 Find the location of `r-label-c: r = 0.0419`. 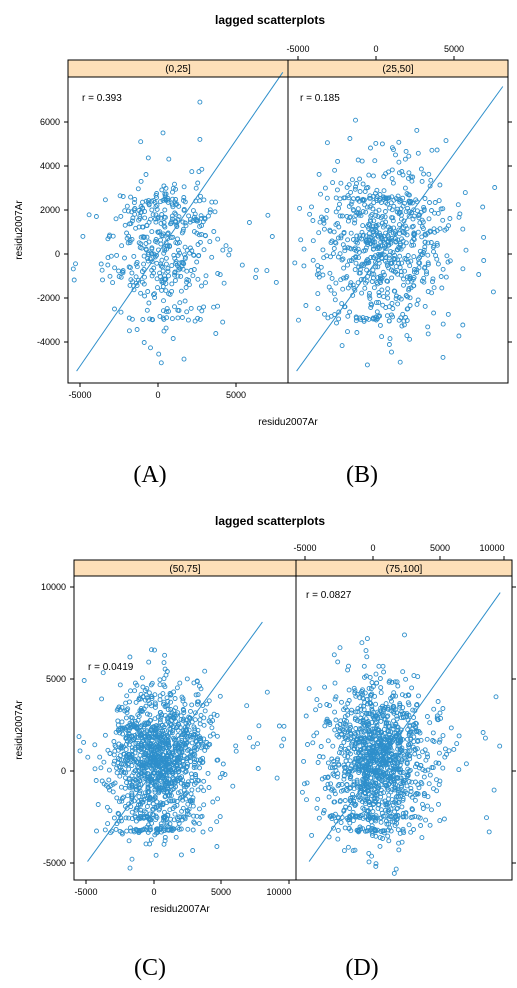

r-label-c: r = 0.0419 is located at coordinates (111, 667).